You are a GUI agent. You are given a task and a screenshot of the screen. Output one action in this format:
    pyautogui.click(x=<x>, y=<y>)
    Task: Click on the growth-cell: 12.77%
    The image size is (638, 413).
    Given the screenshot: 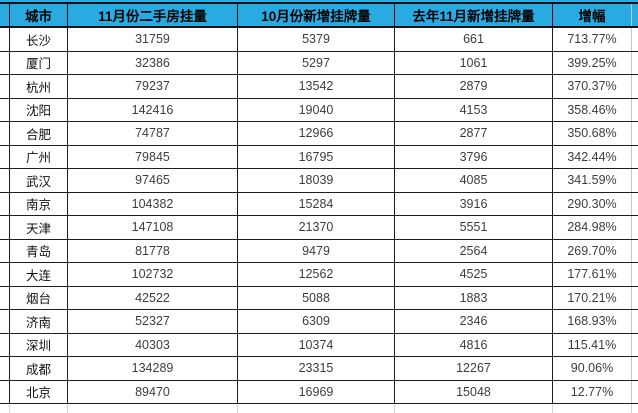 What is the action you would take?
    pyautogui.click(x=592, y=391)
    